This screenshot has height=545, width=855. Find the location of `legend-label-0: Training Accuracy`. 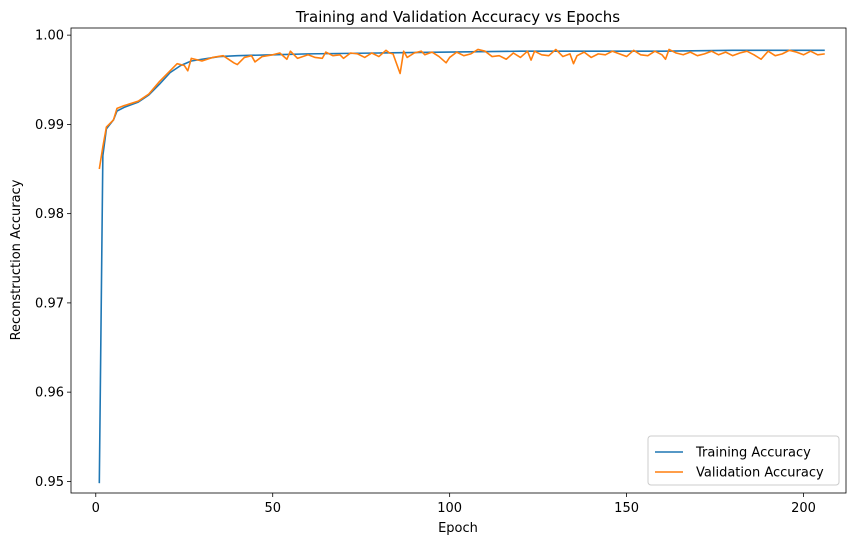

legend-label-0: Training Accuracy is located at coordinates (753, 453).